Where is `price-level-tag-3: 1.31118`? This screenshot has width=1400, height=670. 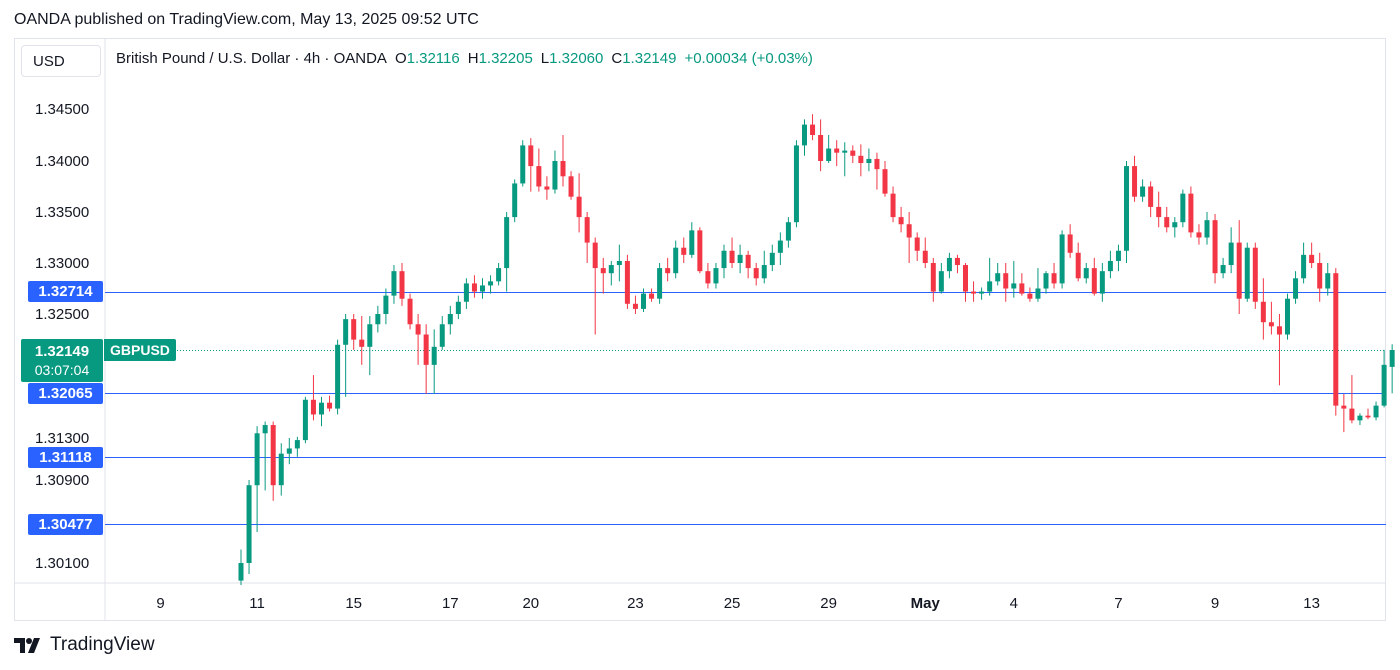 price-level-tag-3: 1.31118 is located at coordinates (65, 457).